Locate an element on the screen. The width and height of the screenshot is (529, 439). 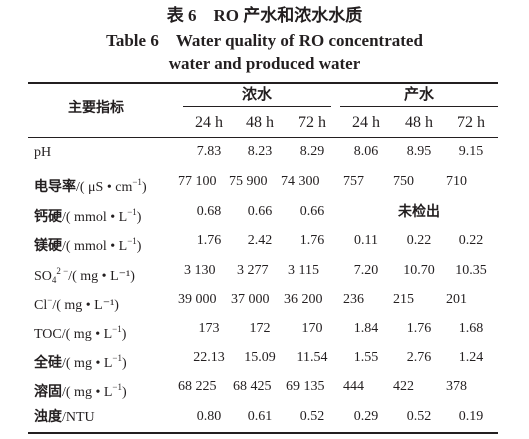
row-label: Cl−/( mg • L⁻¹) is located at coordinates (76, 301).